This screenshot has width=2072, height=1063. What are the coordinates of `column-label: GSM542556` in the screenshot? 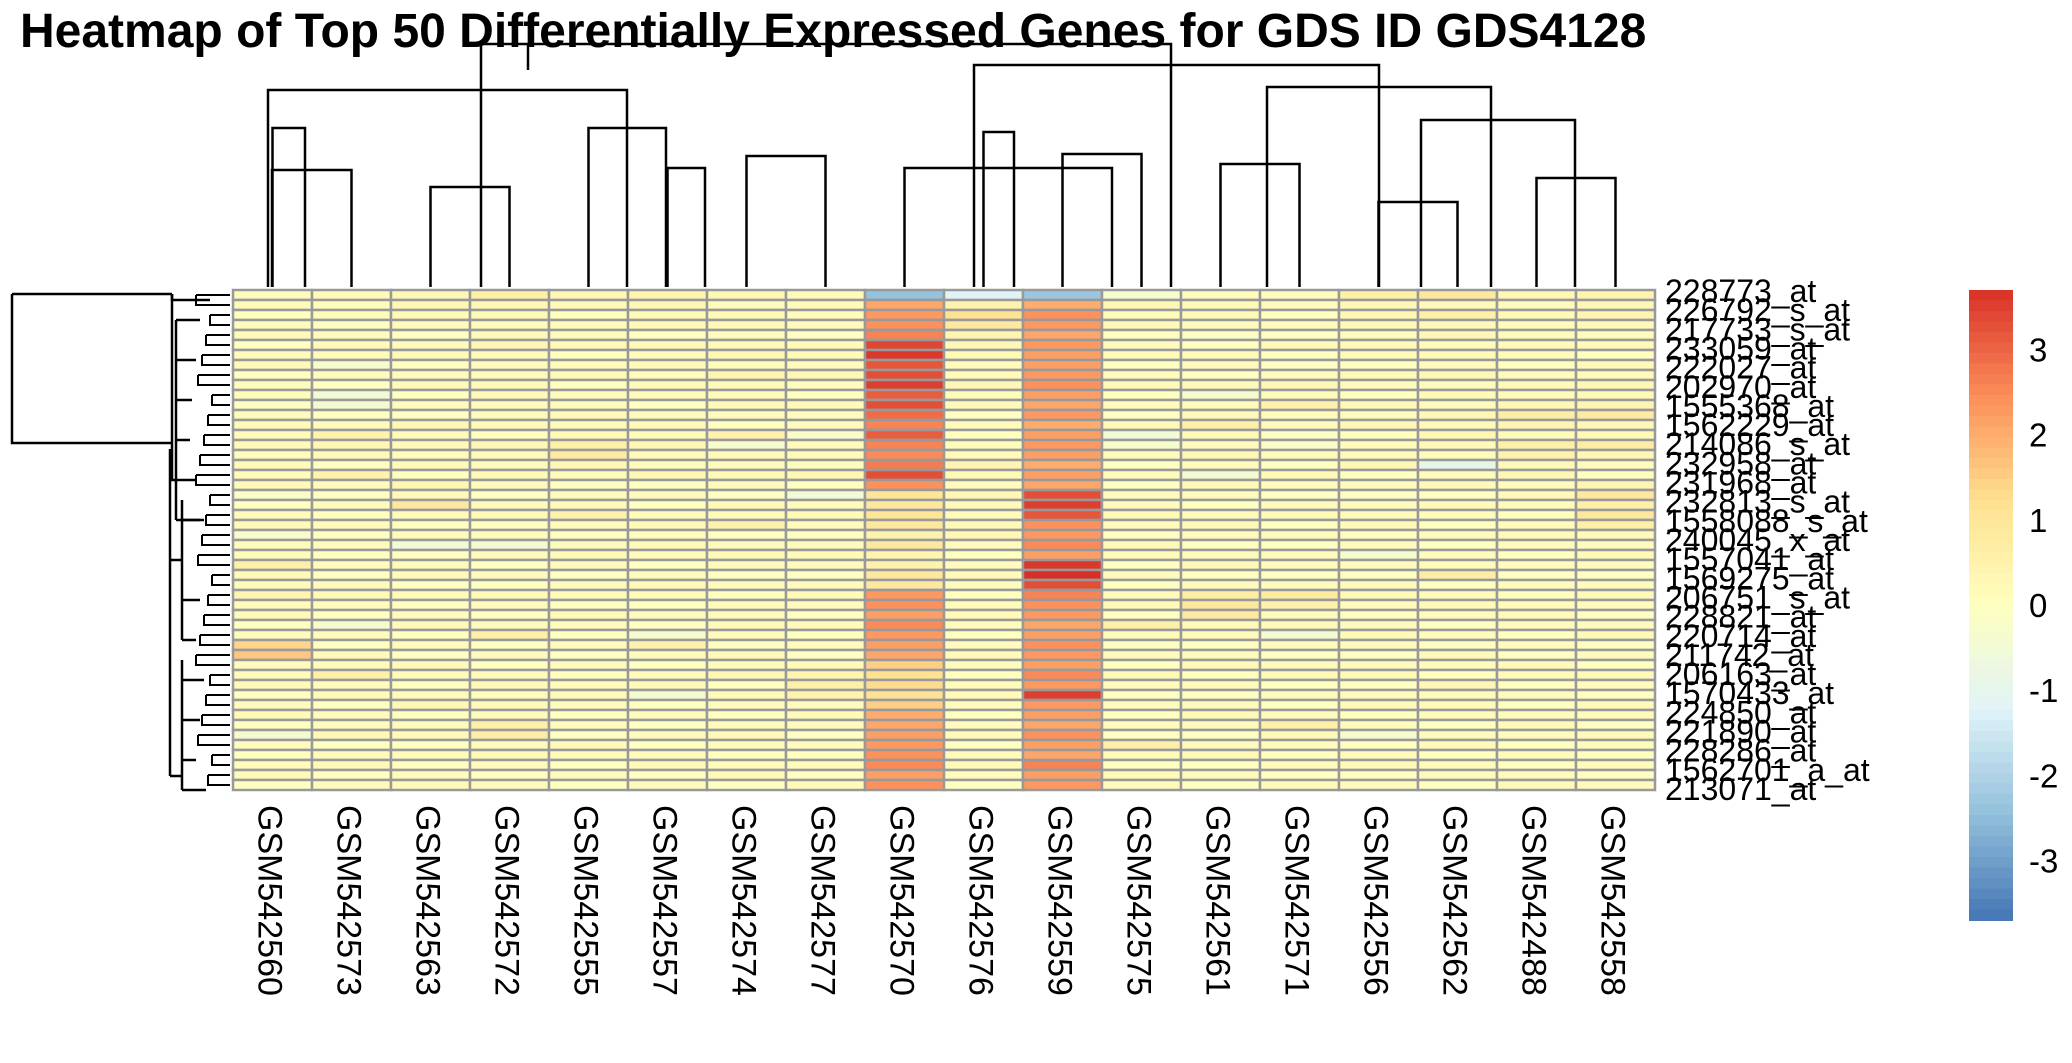 It's located at (1376, 900).